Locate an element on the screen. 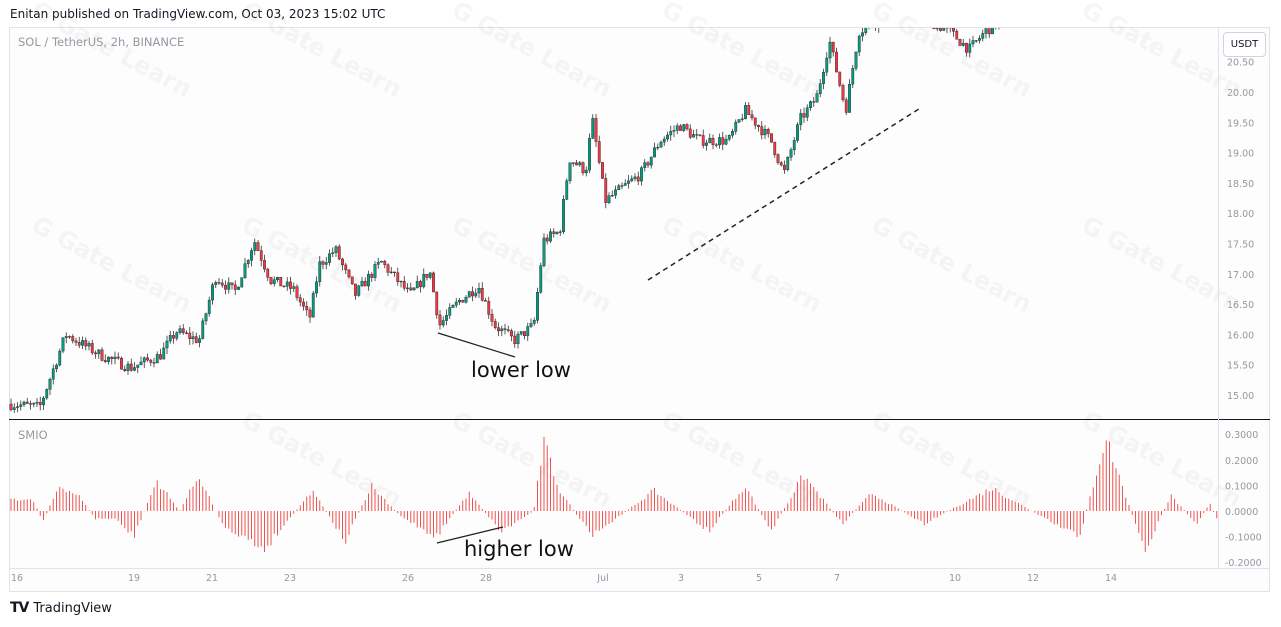 The image size is (1281, 627). time-tick-label: 23 is located at coordinates (290, 578).